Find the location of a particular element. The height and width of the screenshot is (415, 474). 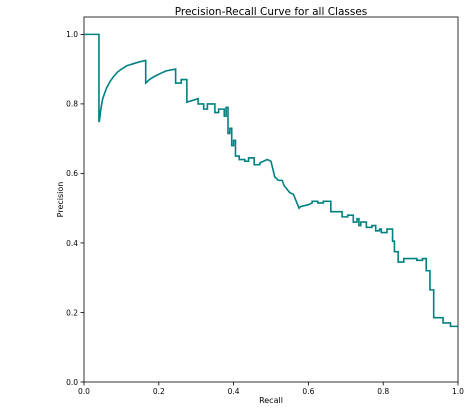

y-tick-label: 1.0 is located at coordinates (72, 34).